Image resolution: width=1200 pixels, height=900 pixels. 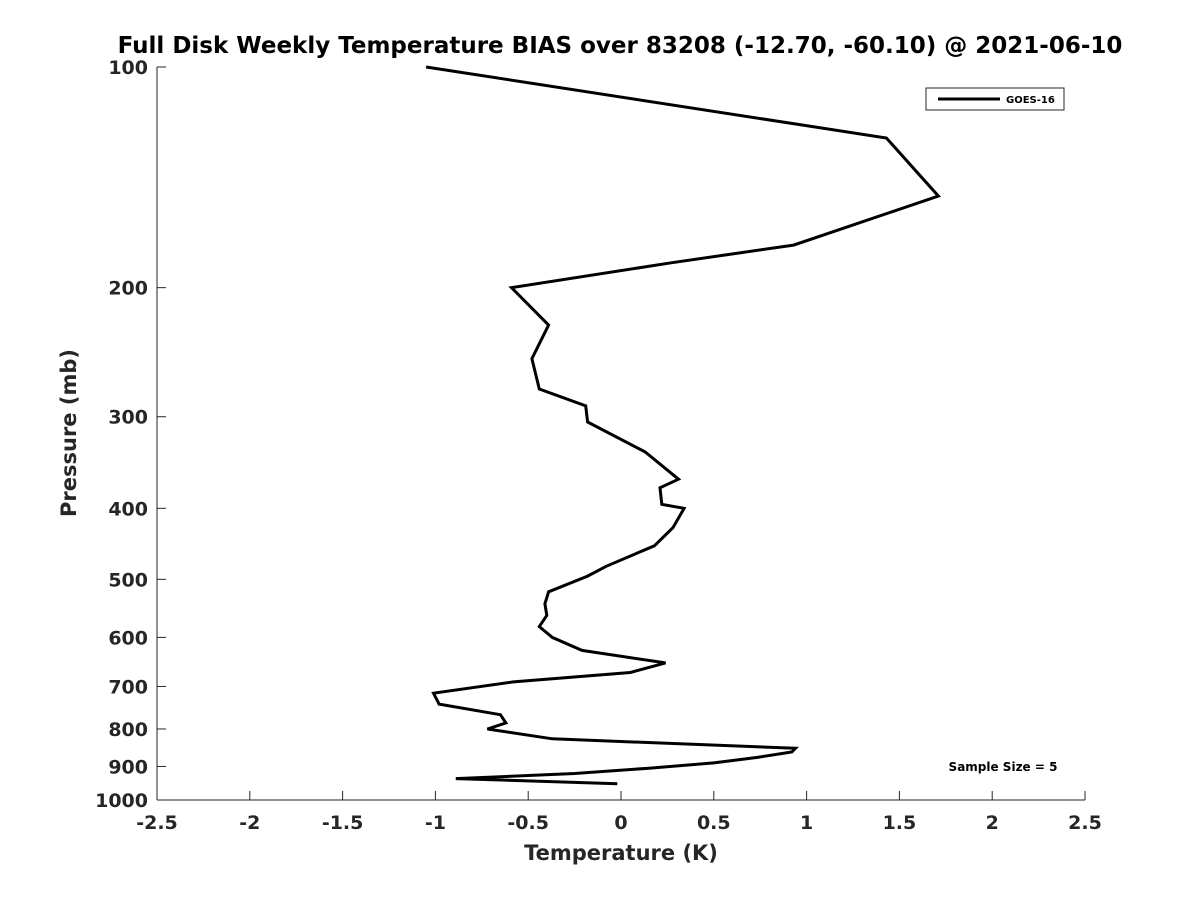 I want to click on legend: GOES-16, so click(x=995, y=99).